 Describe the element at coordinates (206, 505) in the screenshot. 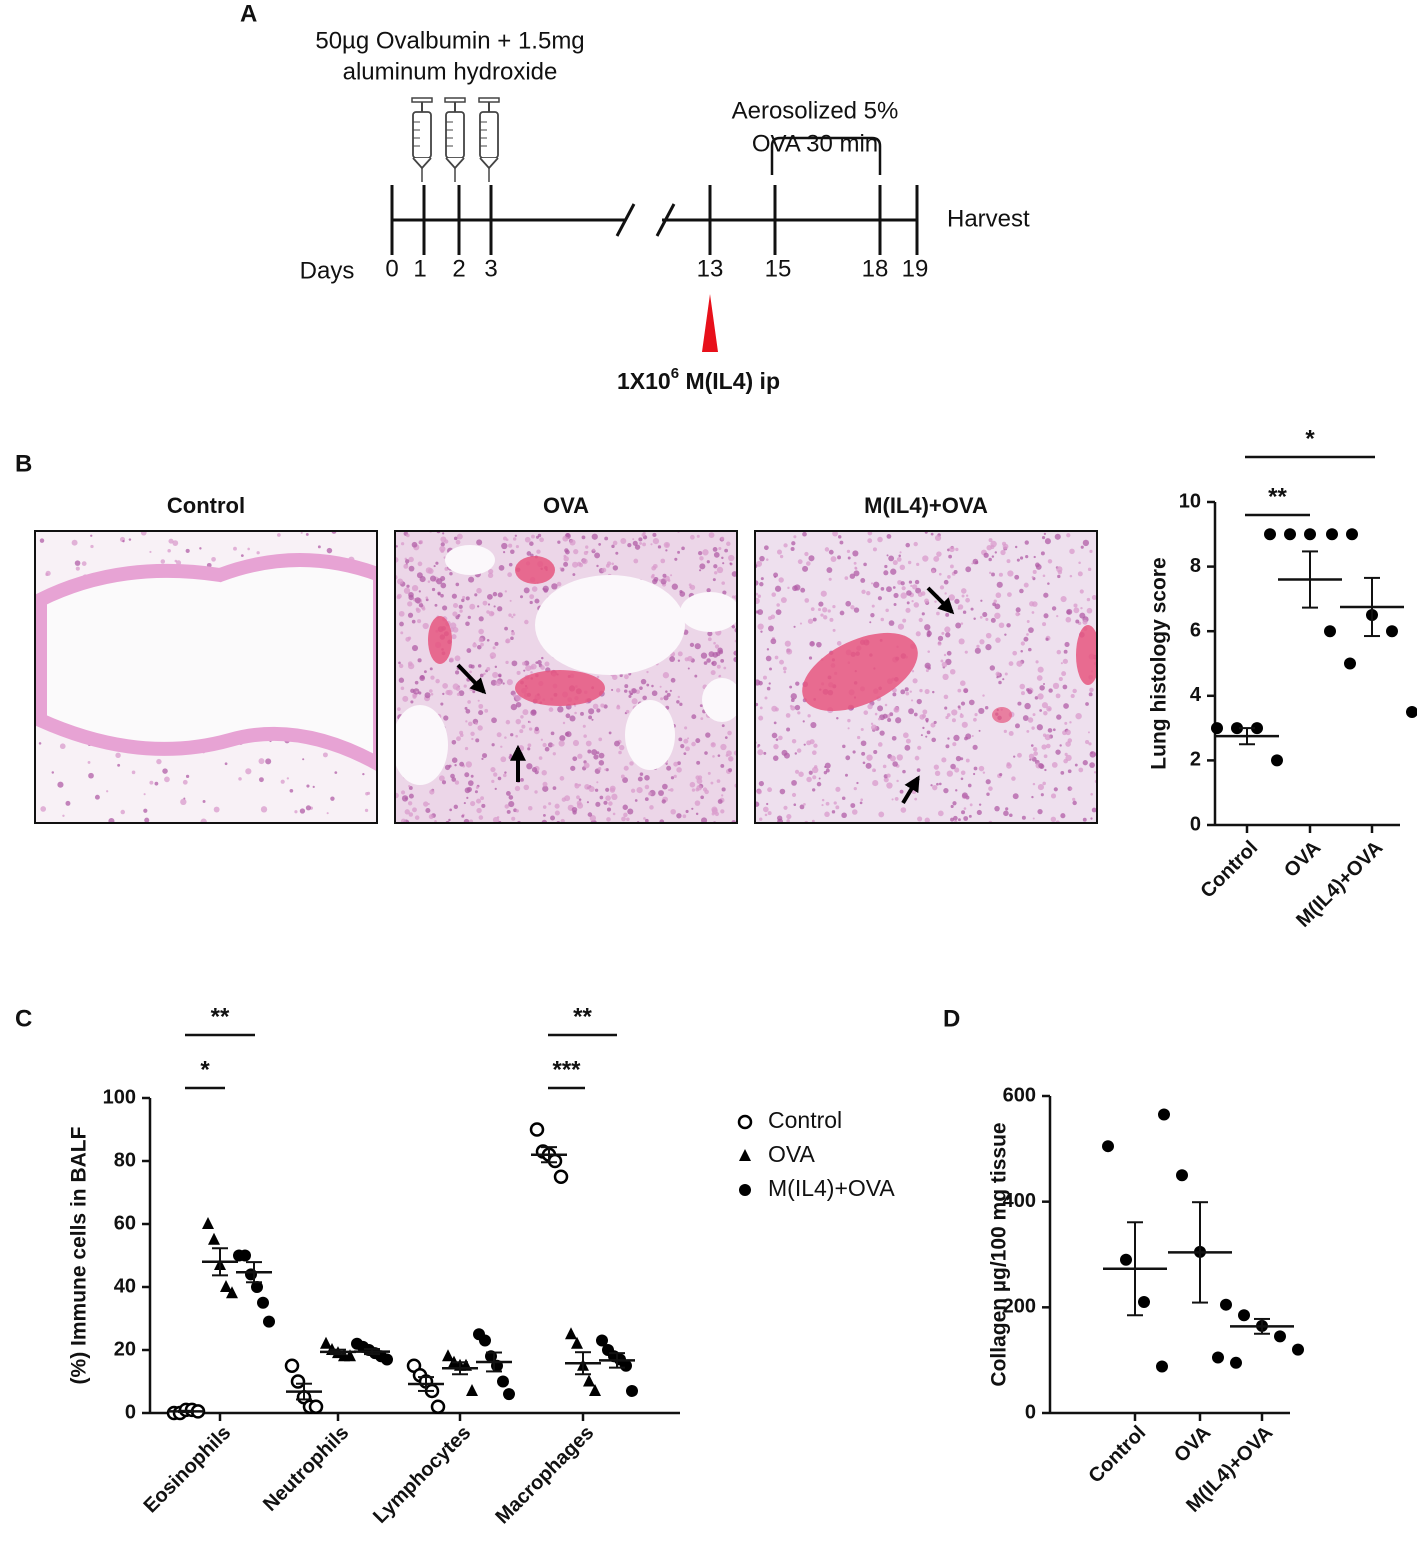

I see `image-title: Control` at that location.